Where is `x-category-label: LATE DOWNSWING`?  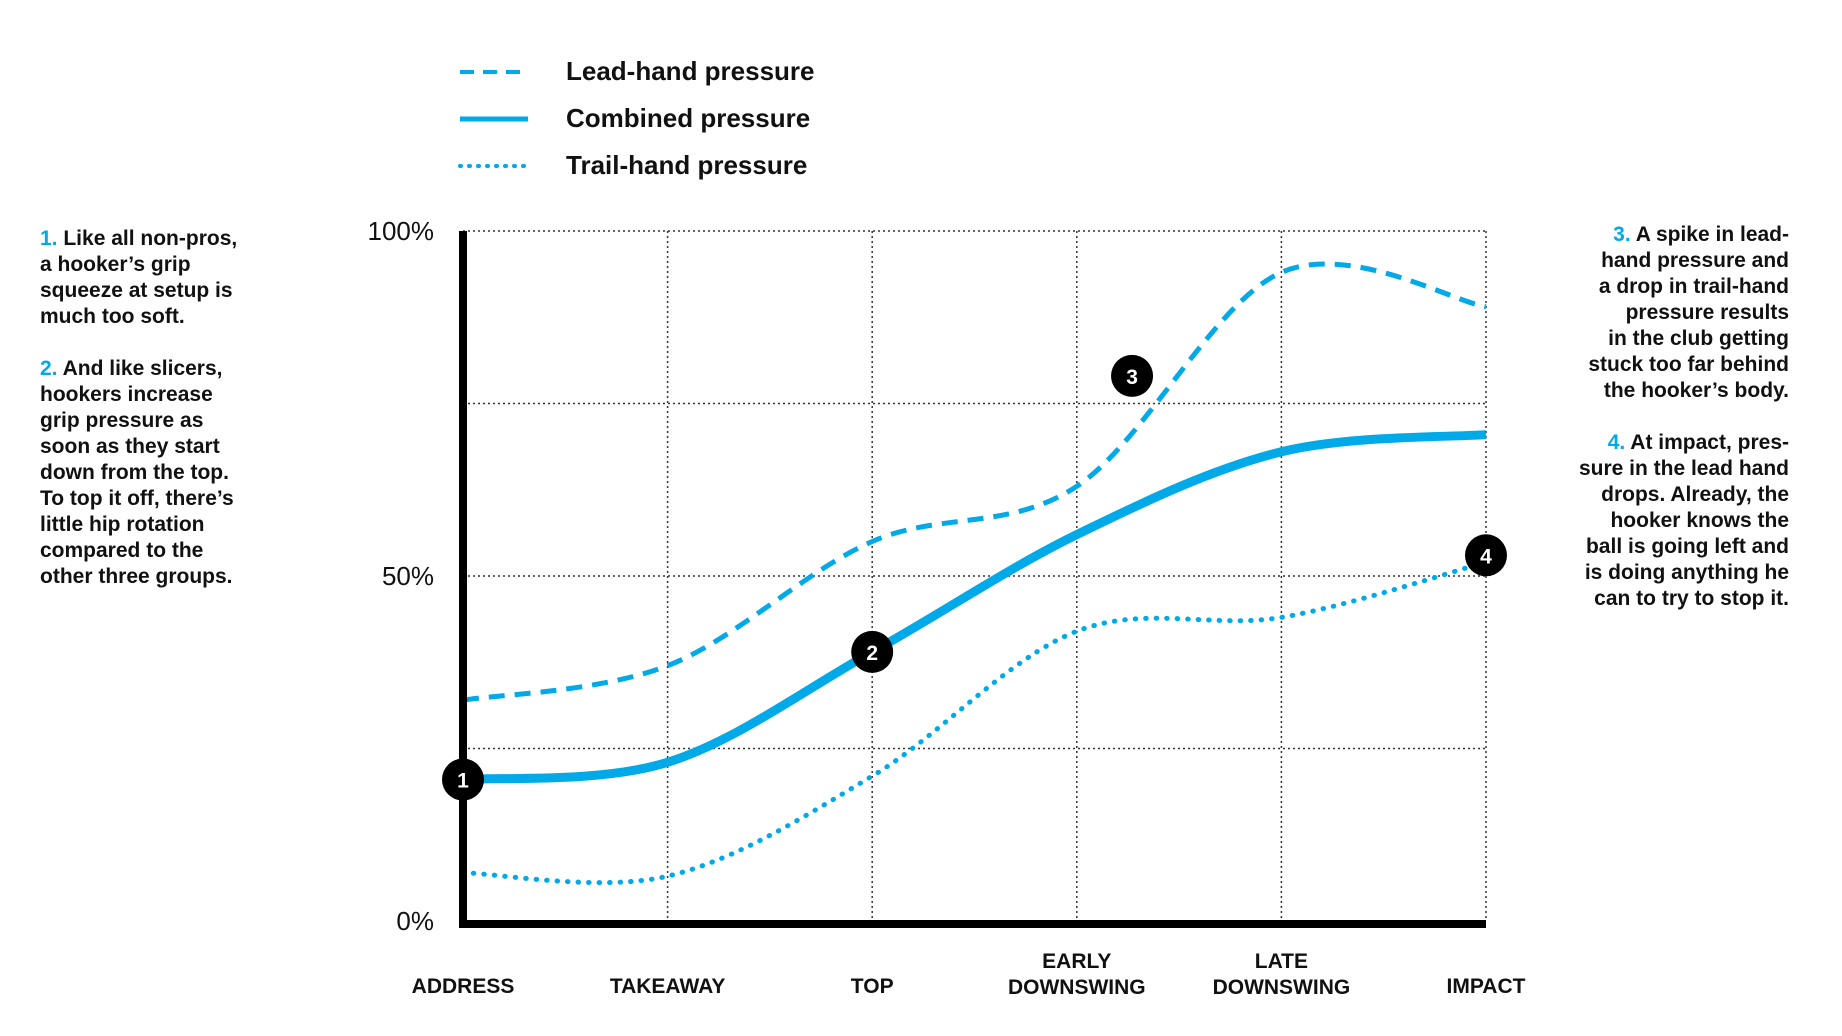 x-category-label: LATE DOWNSWING is located at coordinates (1282, 974).